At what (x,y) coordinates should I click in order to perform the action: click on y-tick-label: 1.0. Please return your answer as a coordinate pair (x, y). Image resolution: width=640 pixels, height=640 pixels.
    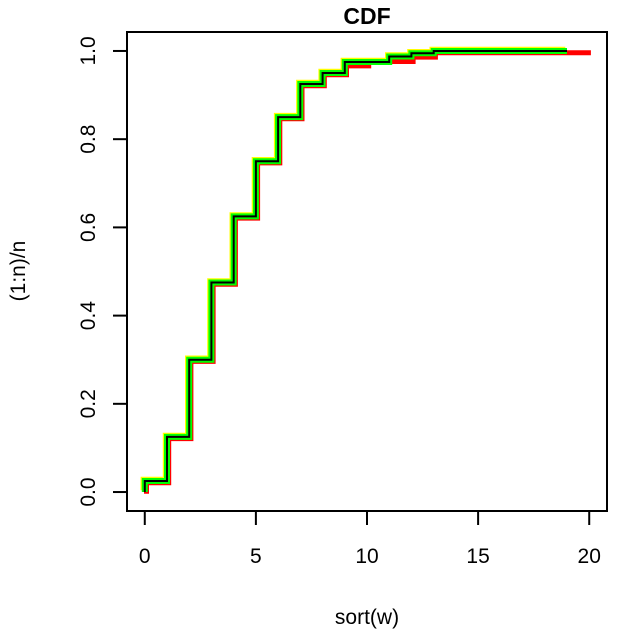
    Looking at the image, I should click on (88, 50).